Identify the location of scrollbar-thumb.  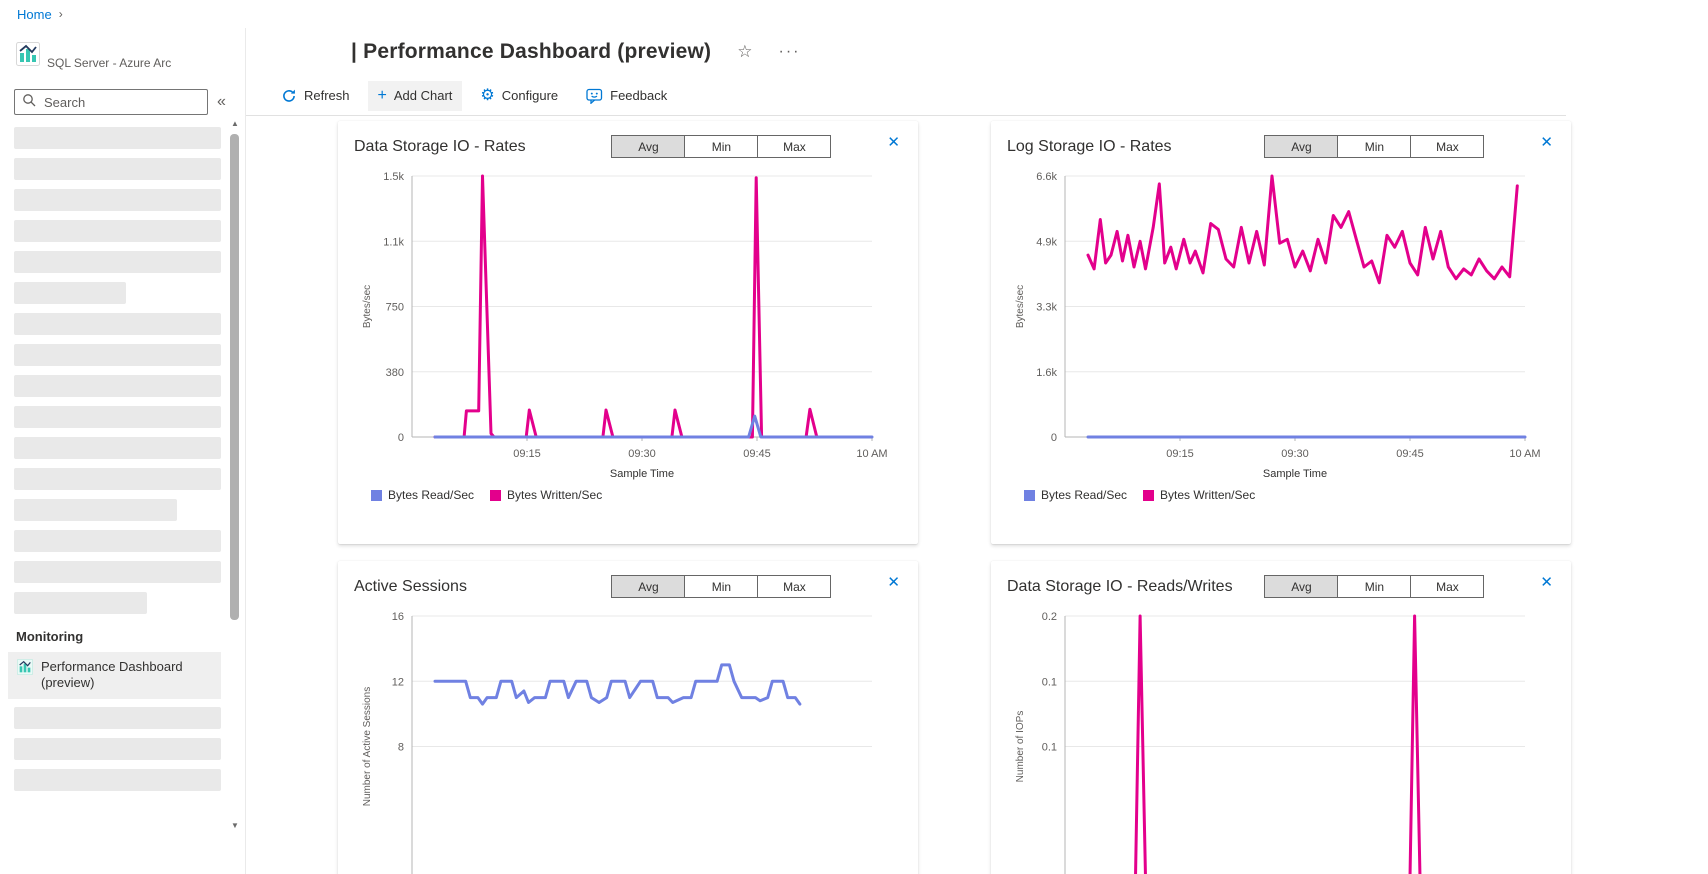
(234, 377).